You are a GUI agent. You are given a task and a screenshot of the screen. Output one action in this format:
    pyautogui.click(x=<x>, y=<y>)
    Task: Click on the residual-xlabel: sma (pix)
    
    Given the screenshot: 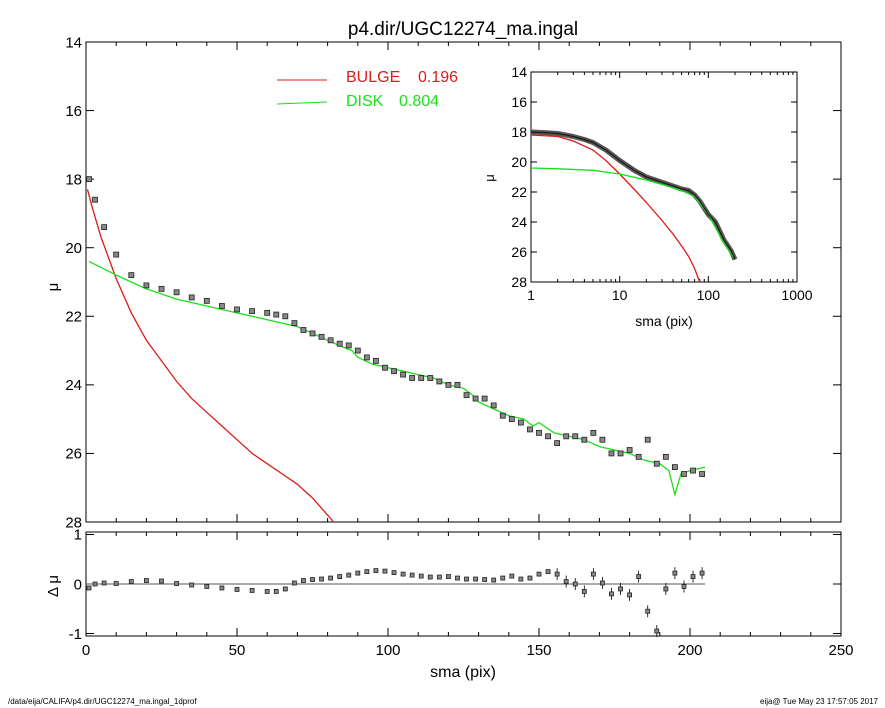 What is the action you would take?
    pyautogui.click(x=463, y=672)
    